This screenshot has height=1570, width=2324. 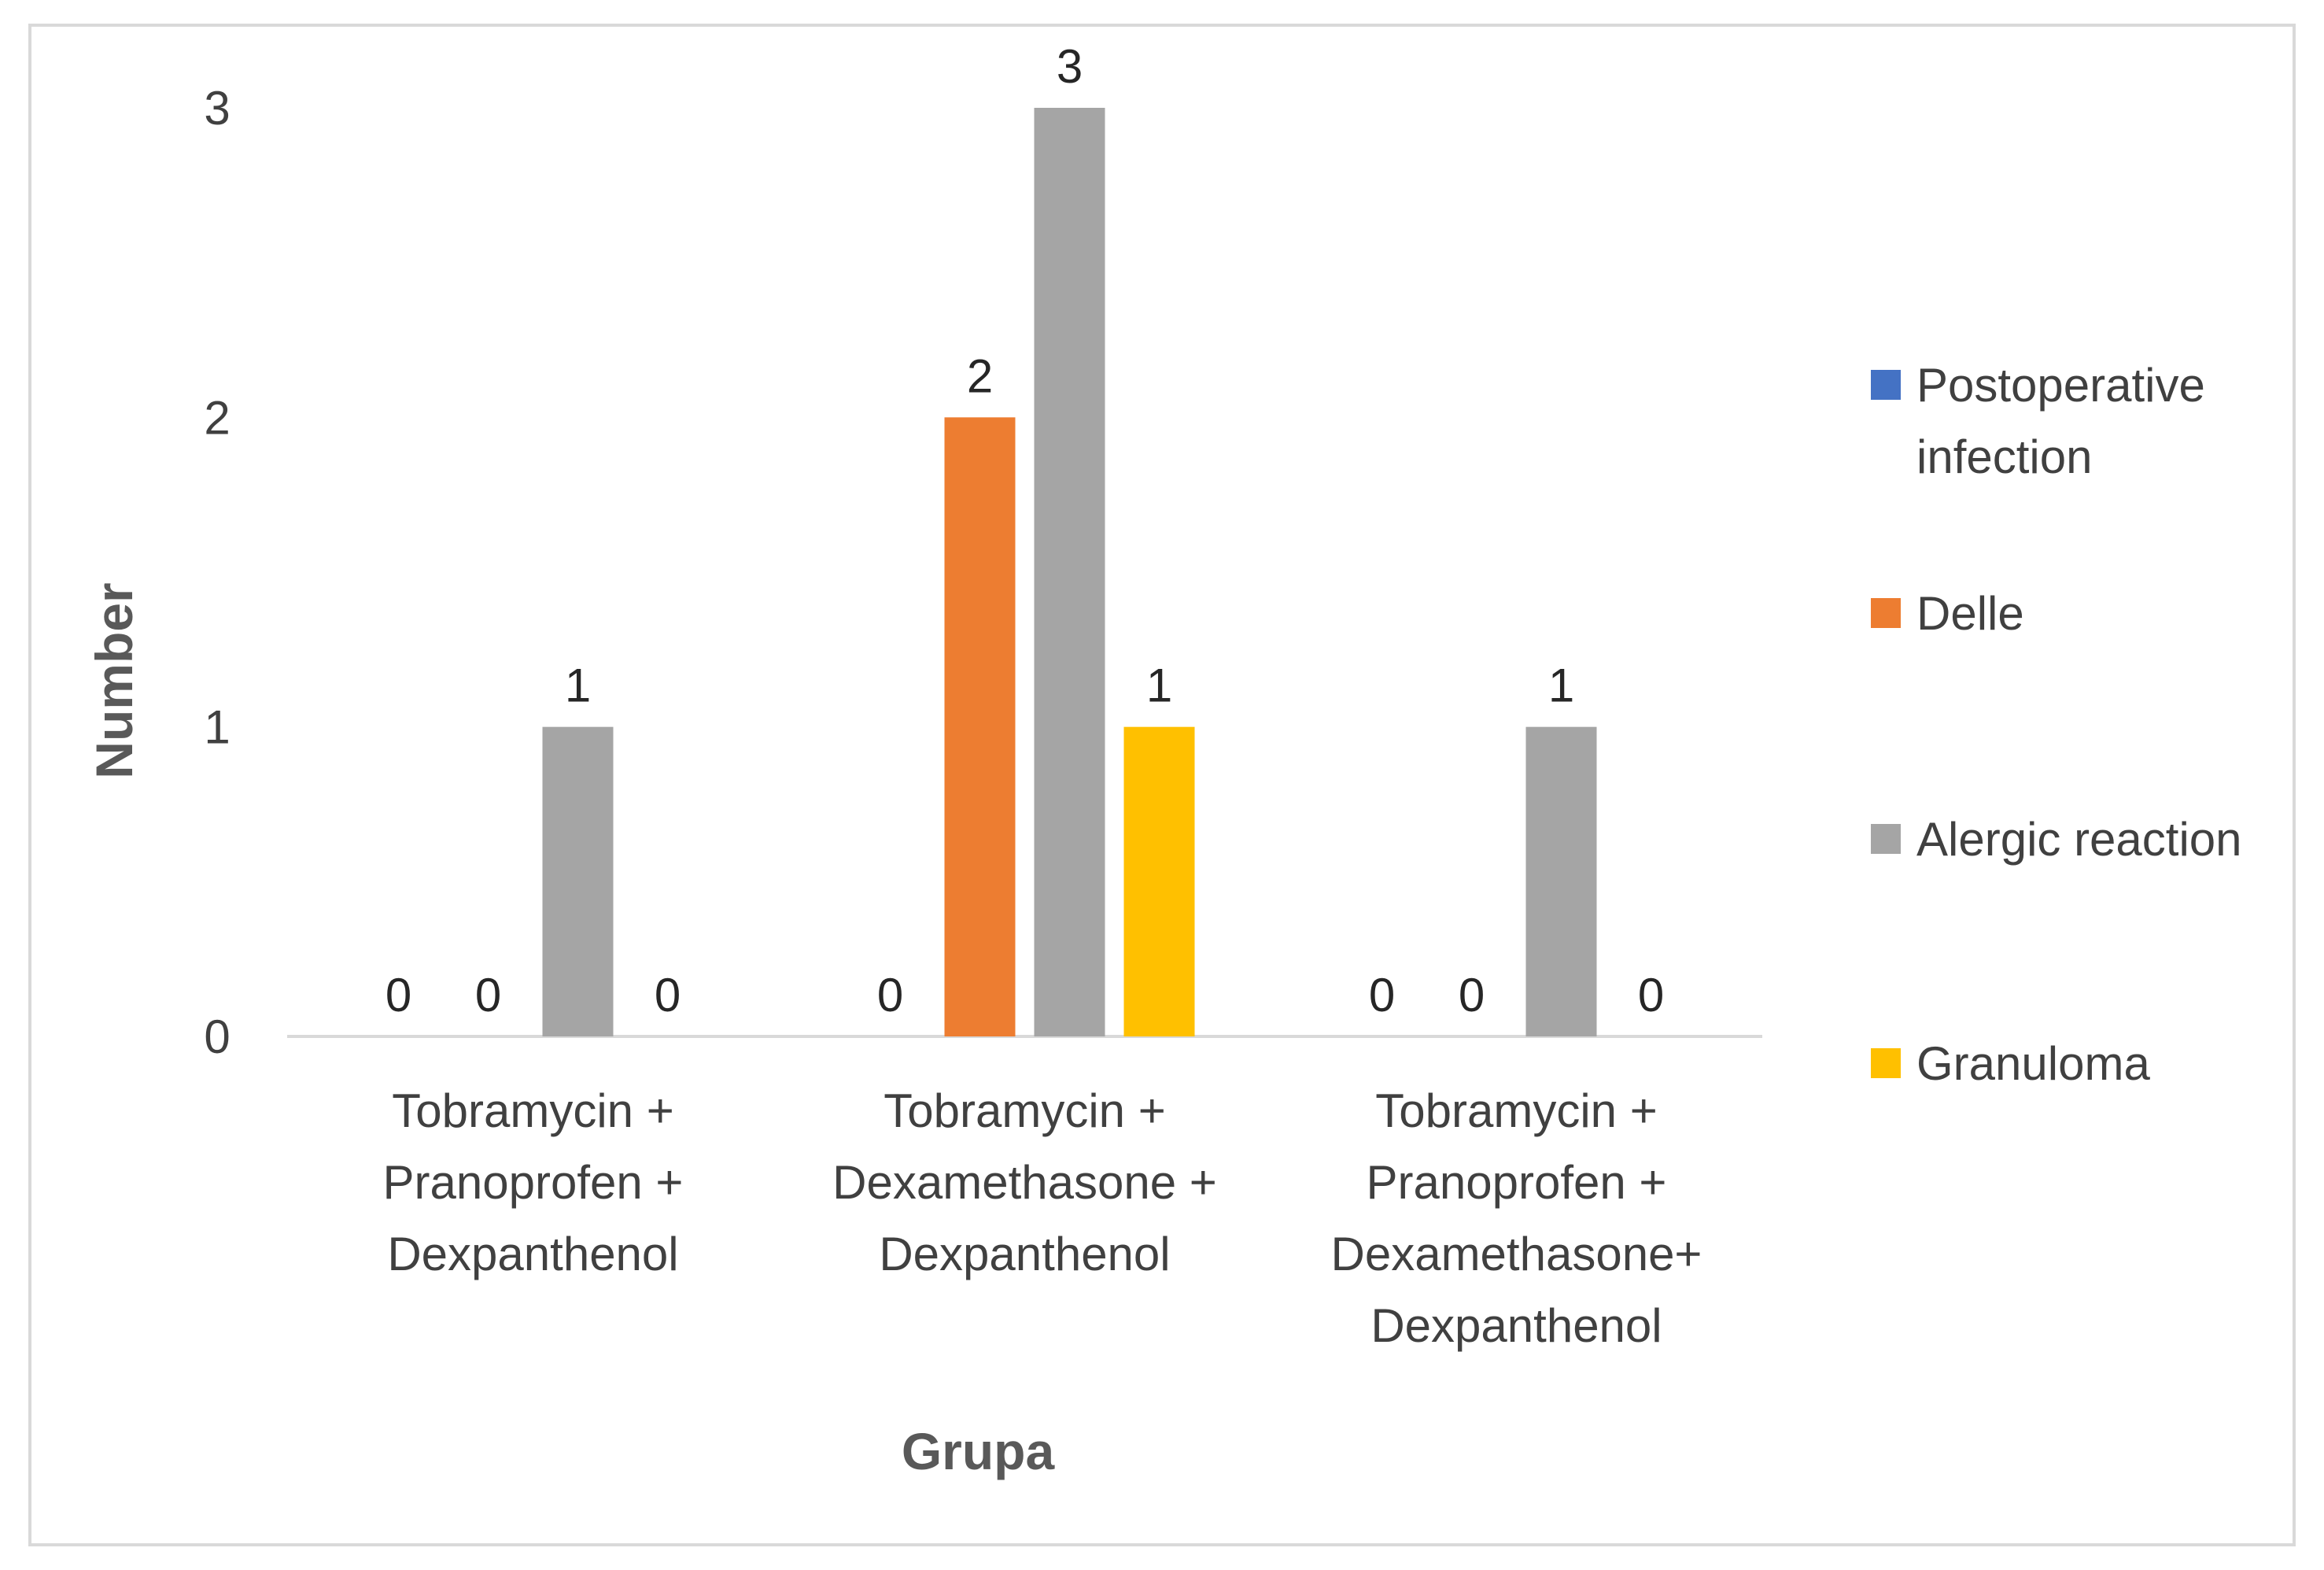 What do you see at coordinates (2033, 1063) in the screenshot?
I see `legend-label: Granuloma` at bounding box center [2033, 1063].